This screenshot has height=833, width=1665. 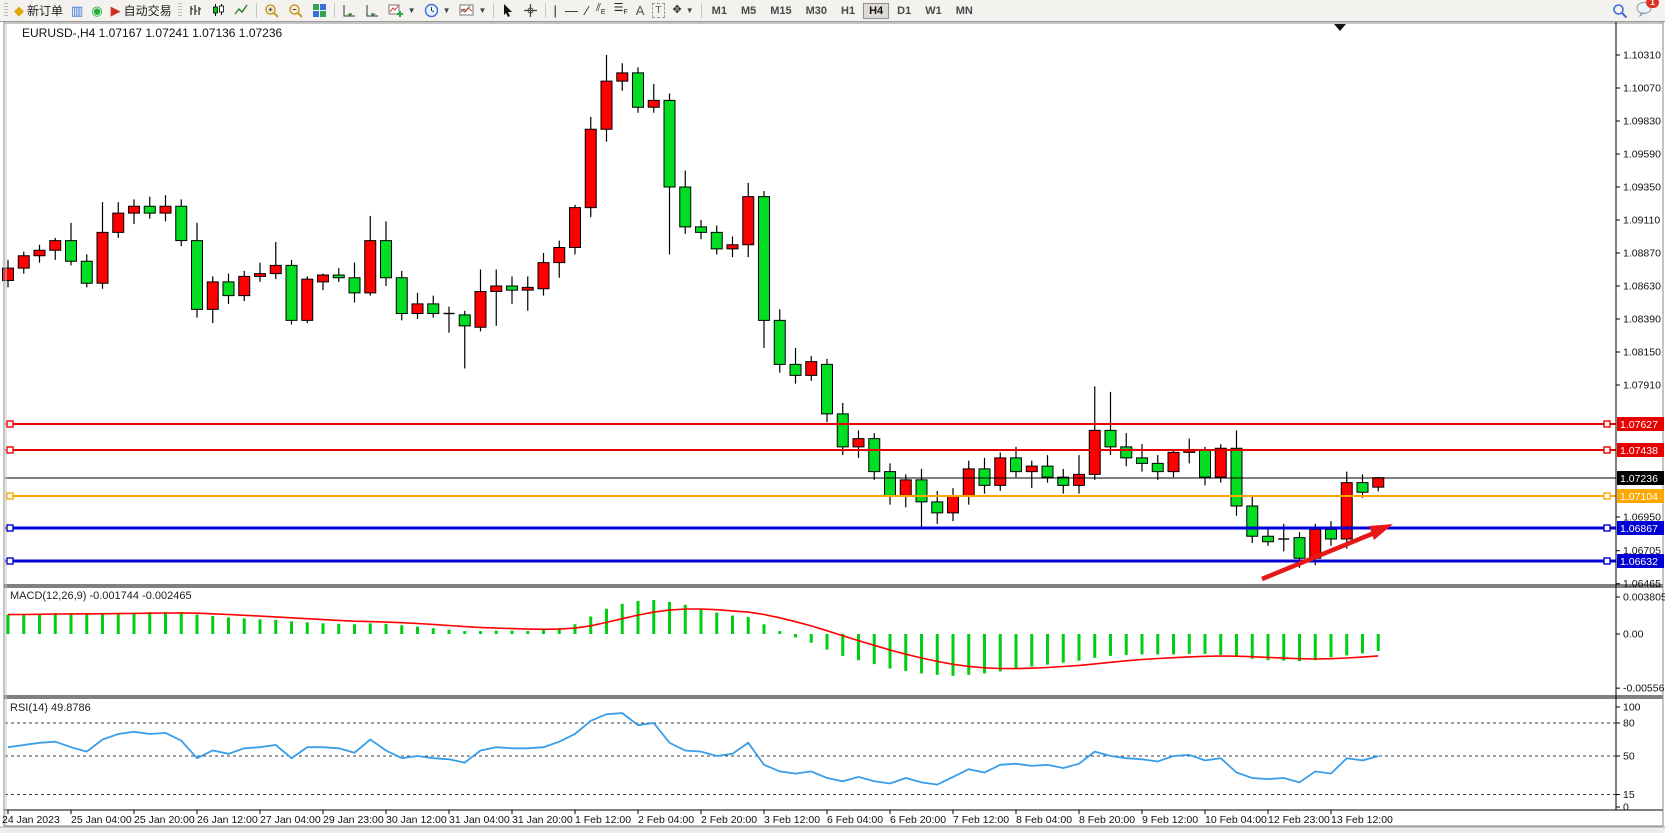 What do you see at coordinates (1644, 598) in the screenshot?
I see `svg-text: 0.003805` at bounding box center [1644, 598].